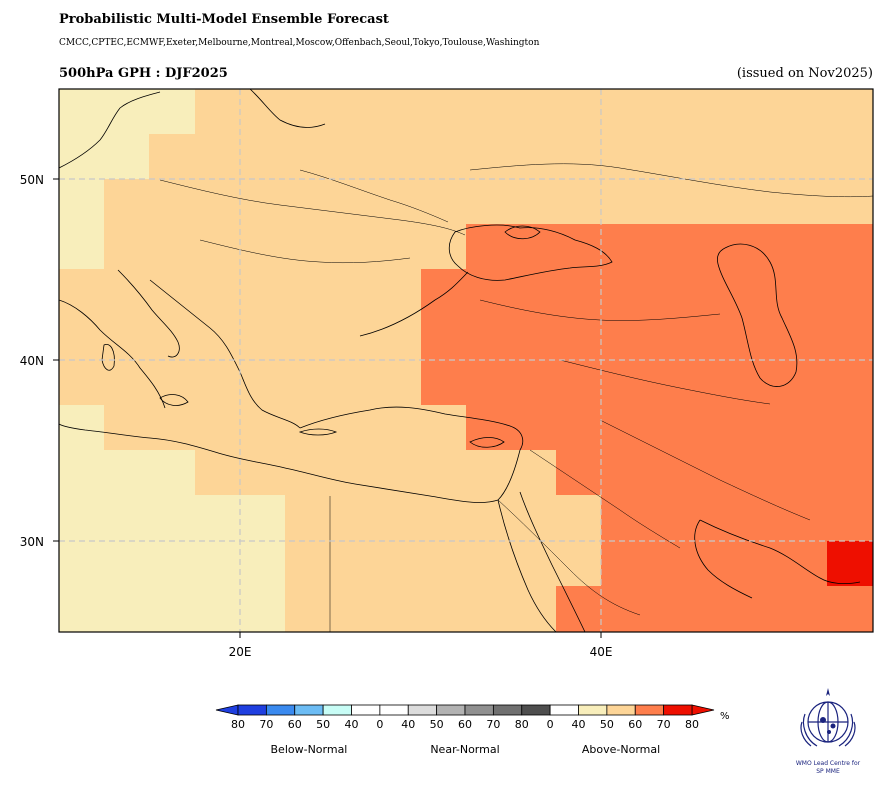  Describe the element at coordinates (725, 716) in the screenshot. I see `colorbar-unit-label: %` at that location.